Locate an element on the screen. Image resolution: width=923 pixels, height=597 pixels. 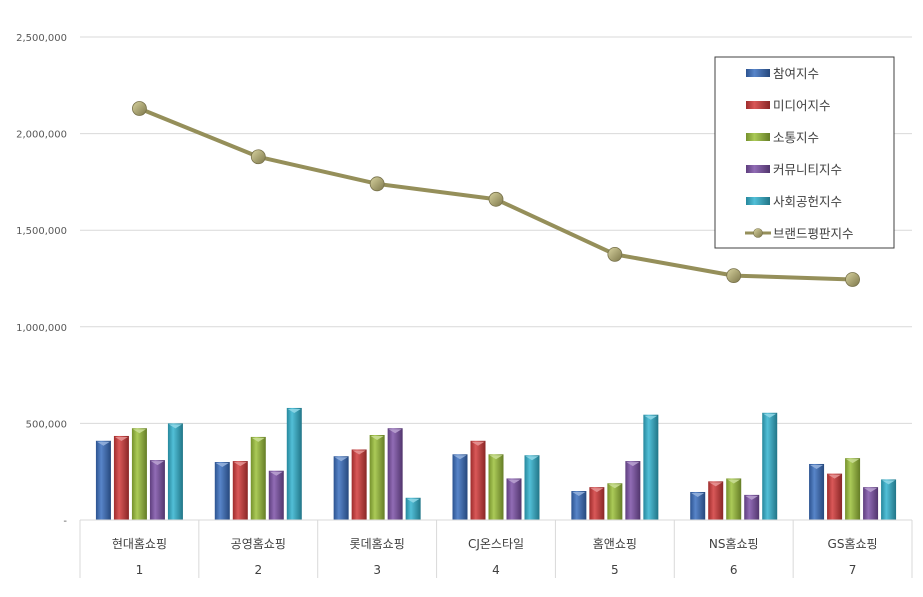
y-tick-label: 500,000 is located at coordinates (46, 424).